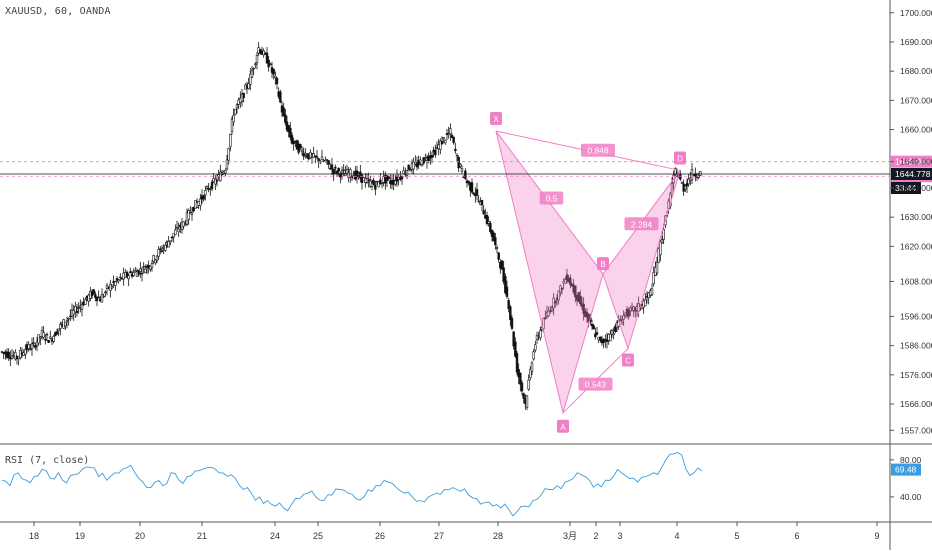 This screenshot has height=555, width=932. I want to click on symbol-label: XAUUSD, 60, OANDA, so click(58, 11).